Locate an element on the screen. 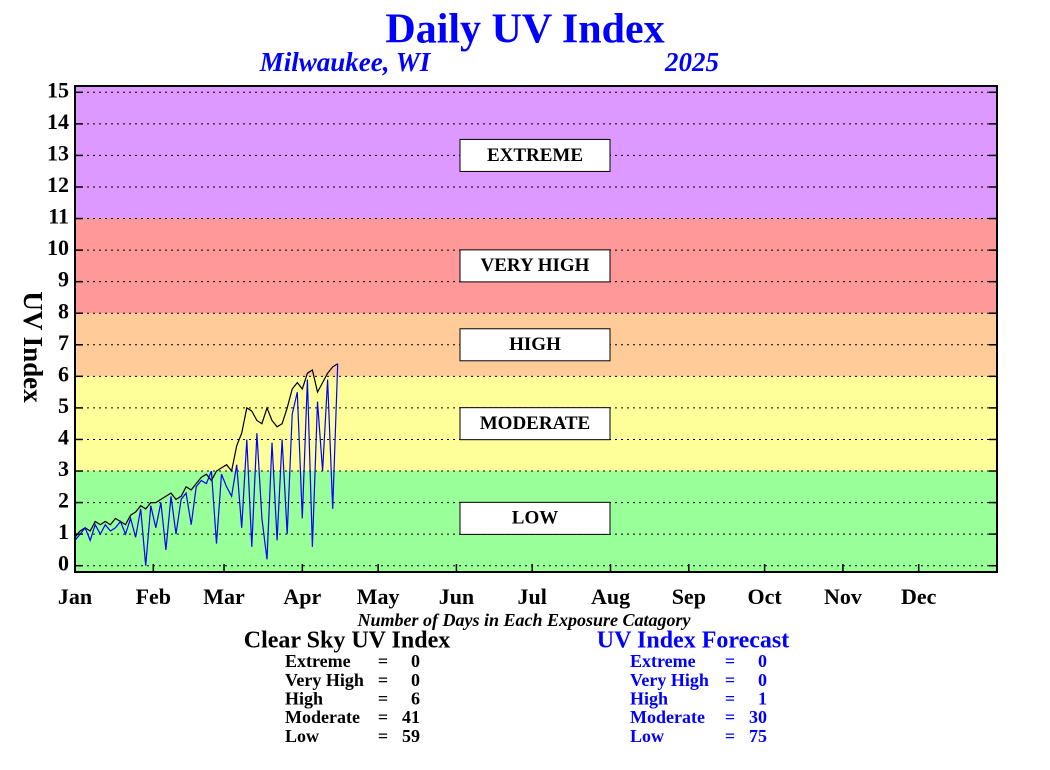  x-tick-label: May is located at coordinates (378, 596).